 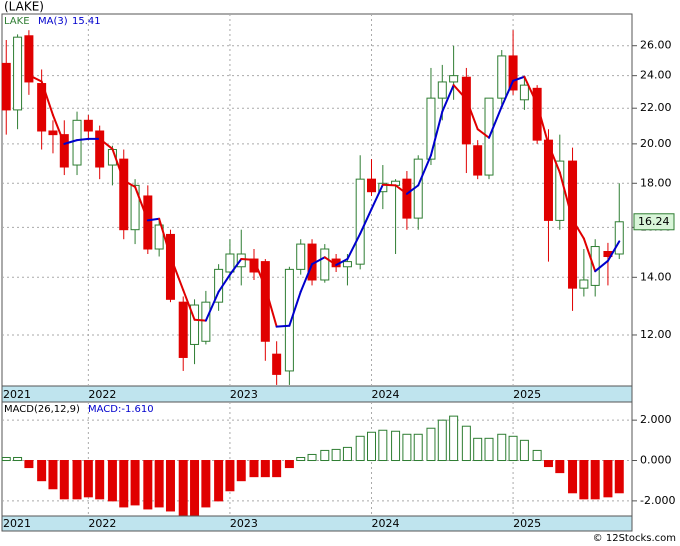 What do you see at coordinates (121, 409) in the screenshot?
I see `macd-value: MACD:-1.610` at bounding box center [121, 409].